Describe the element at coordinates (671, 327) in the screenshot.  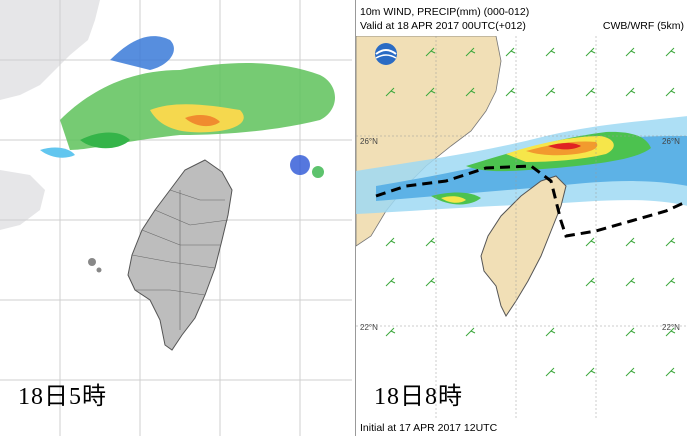
I see `lat-label-22-right: 22°N` at that location.